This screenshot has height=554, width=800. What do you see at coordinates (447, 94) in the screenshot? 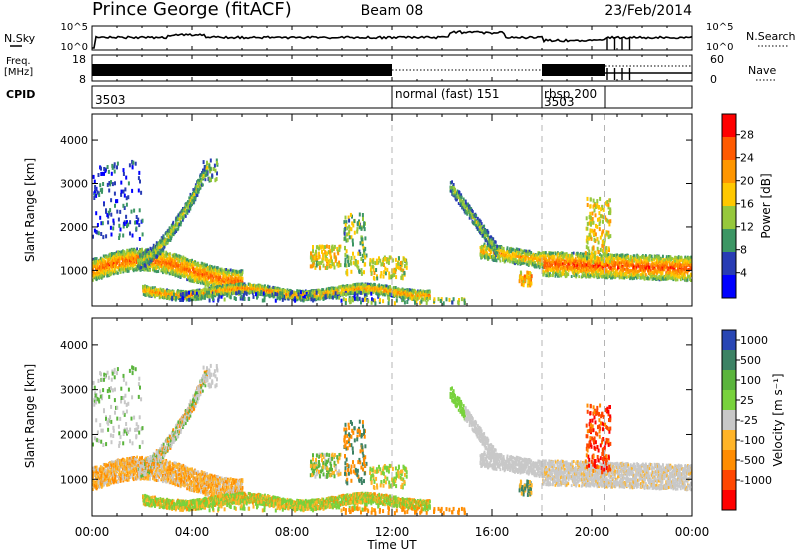
I see `cpid-segment-normal-fast: normal (fast) 151` at bounding box center [447, 94].